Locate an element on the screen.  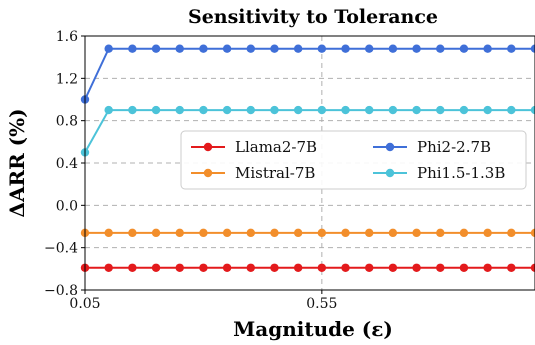
y-tick-label: −0.8 is located at coordinates (61, 291).